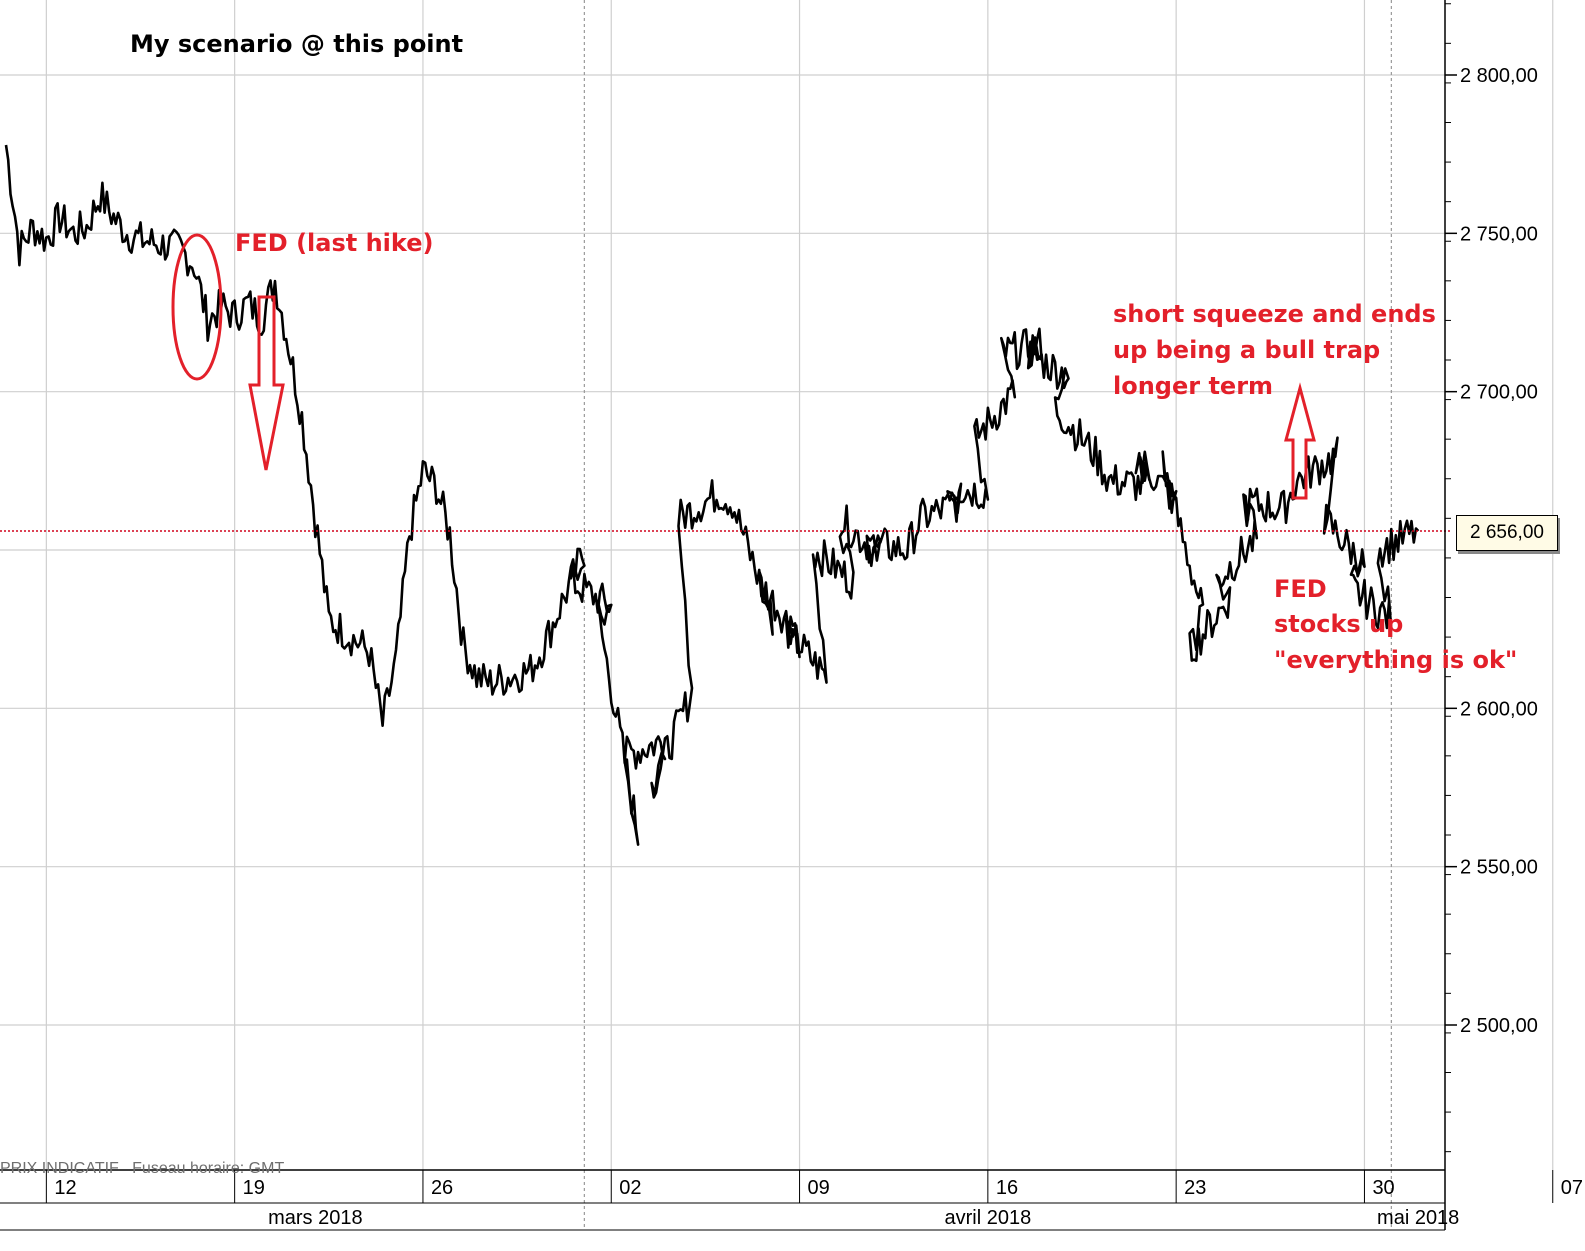 The height and width of the screenshot is (1251, 1585). Describe the element at coordinates (1195, 1188) in the screenshot. I see `x-tick-label: 23` at that location.